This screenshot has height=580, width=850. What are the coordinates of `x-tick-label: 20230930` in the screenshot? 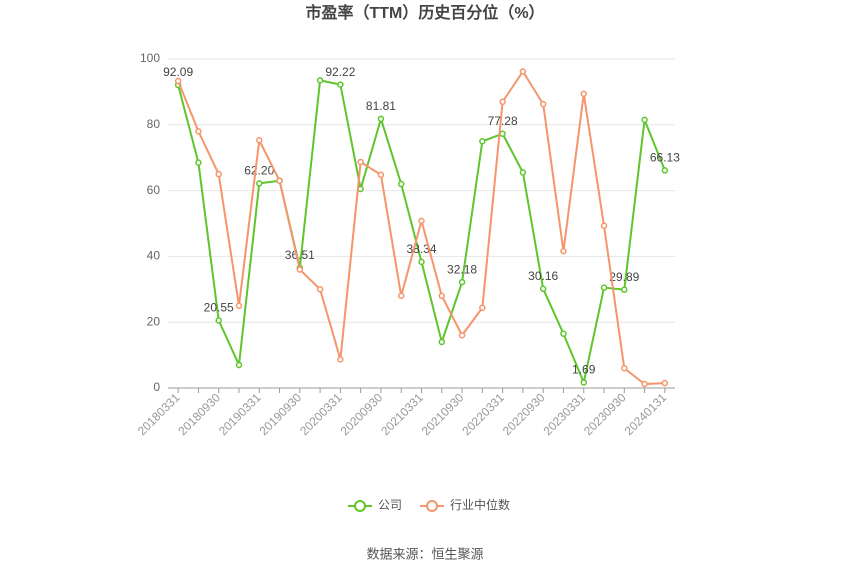 It's located at (605, 414).